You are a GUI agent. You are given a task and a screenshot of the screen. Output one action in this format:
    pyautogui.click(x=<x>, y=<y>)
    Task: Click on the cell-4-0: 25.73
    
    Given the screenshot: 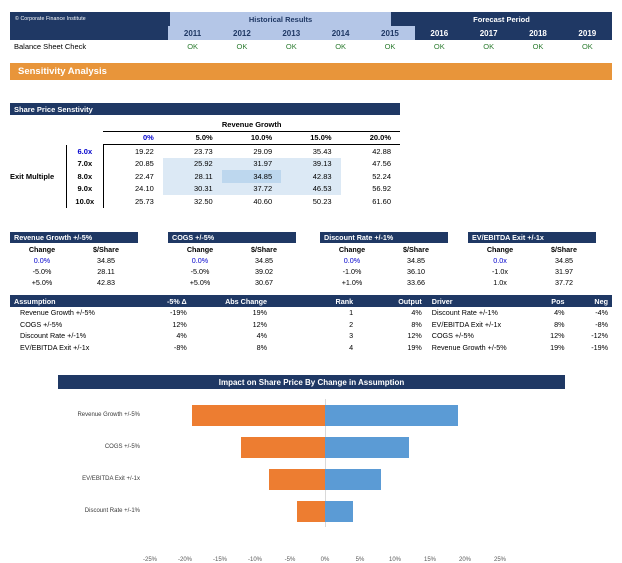 What is the action you would take?
    pyautogui.click(x=132, y=201)
    